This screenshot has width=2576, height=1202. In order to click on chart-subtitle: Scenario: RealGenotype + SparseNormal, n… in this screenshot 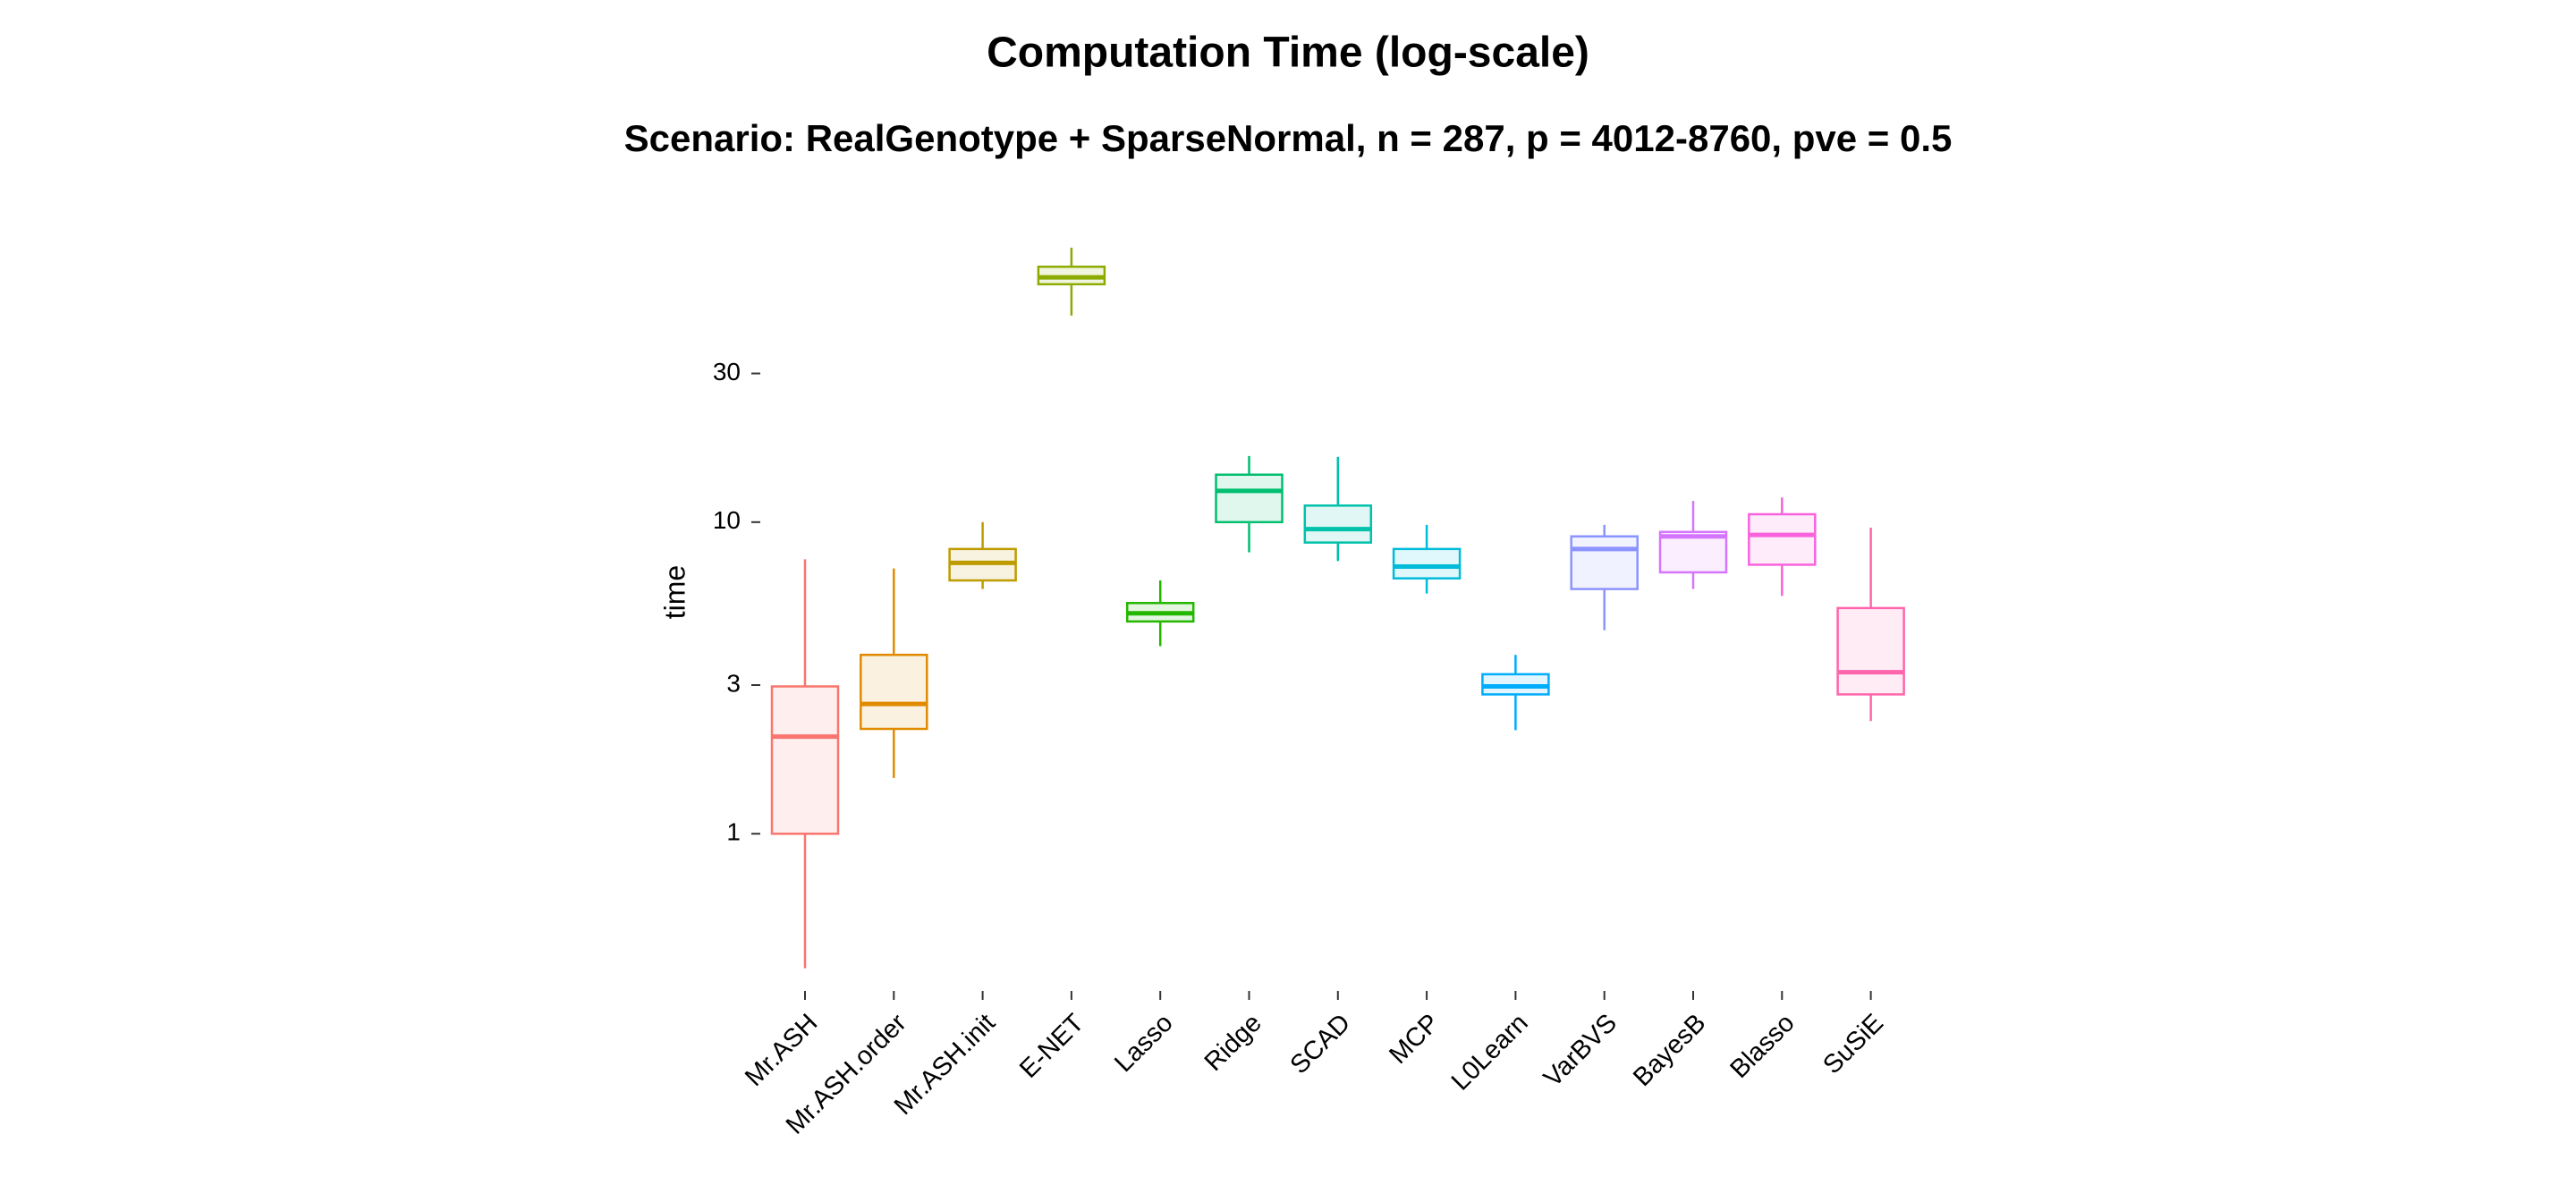, I will do `click(1288, 138)`.